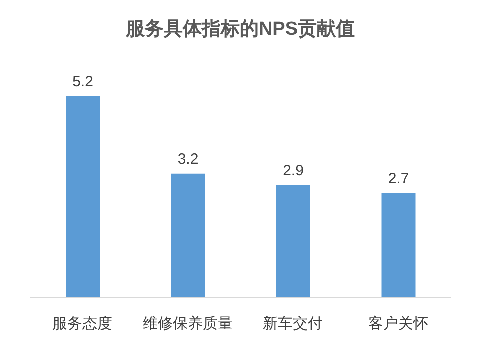 This screenshot has width=481, height=360. I want to click on data-label: 2.7, so click(399, 179).